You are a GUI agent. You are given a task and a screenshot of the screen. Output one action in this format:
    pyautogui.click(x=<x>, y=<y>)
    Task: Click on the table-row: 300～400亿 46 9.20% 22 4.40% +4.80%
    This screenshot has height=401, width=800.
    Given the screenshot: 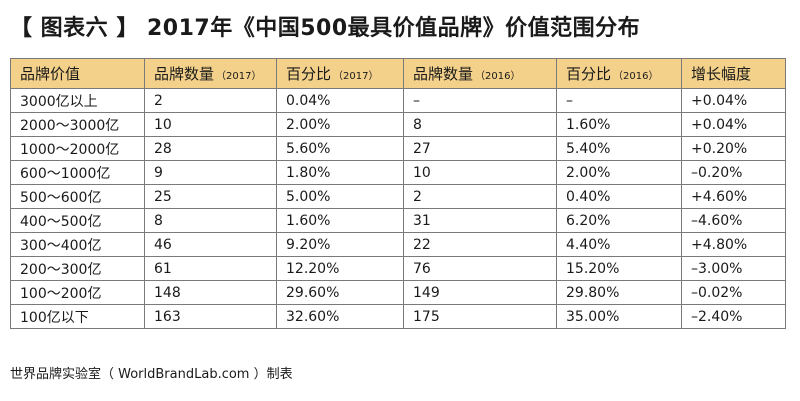 What is the action you would take?
    pyautogui.click(x=398, y=244)
    